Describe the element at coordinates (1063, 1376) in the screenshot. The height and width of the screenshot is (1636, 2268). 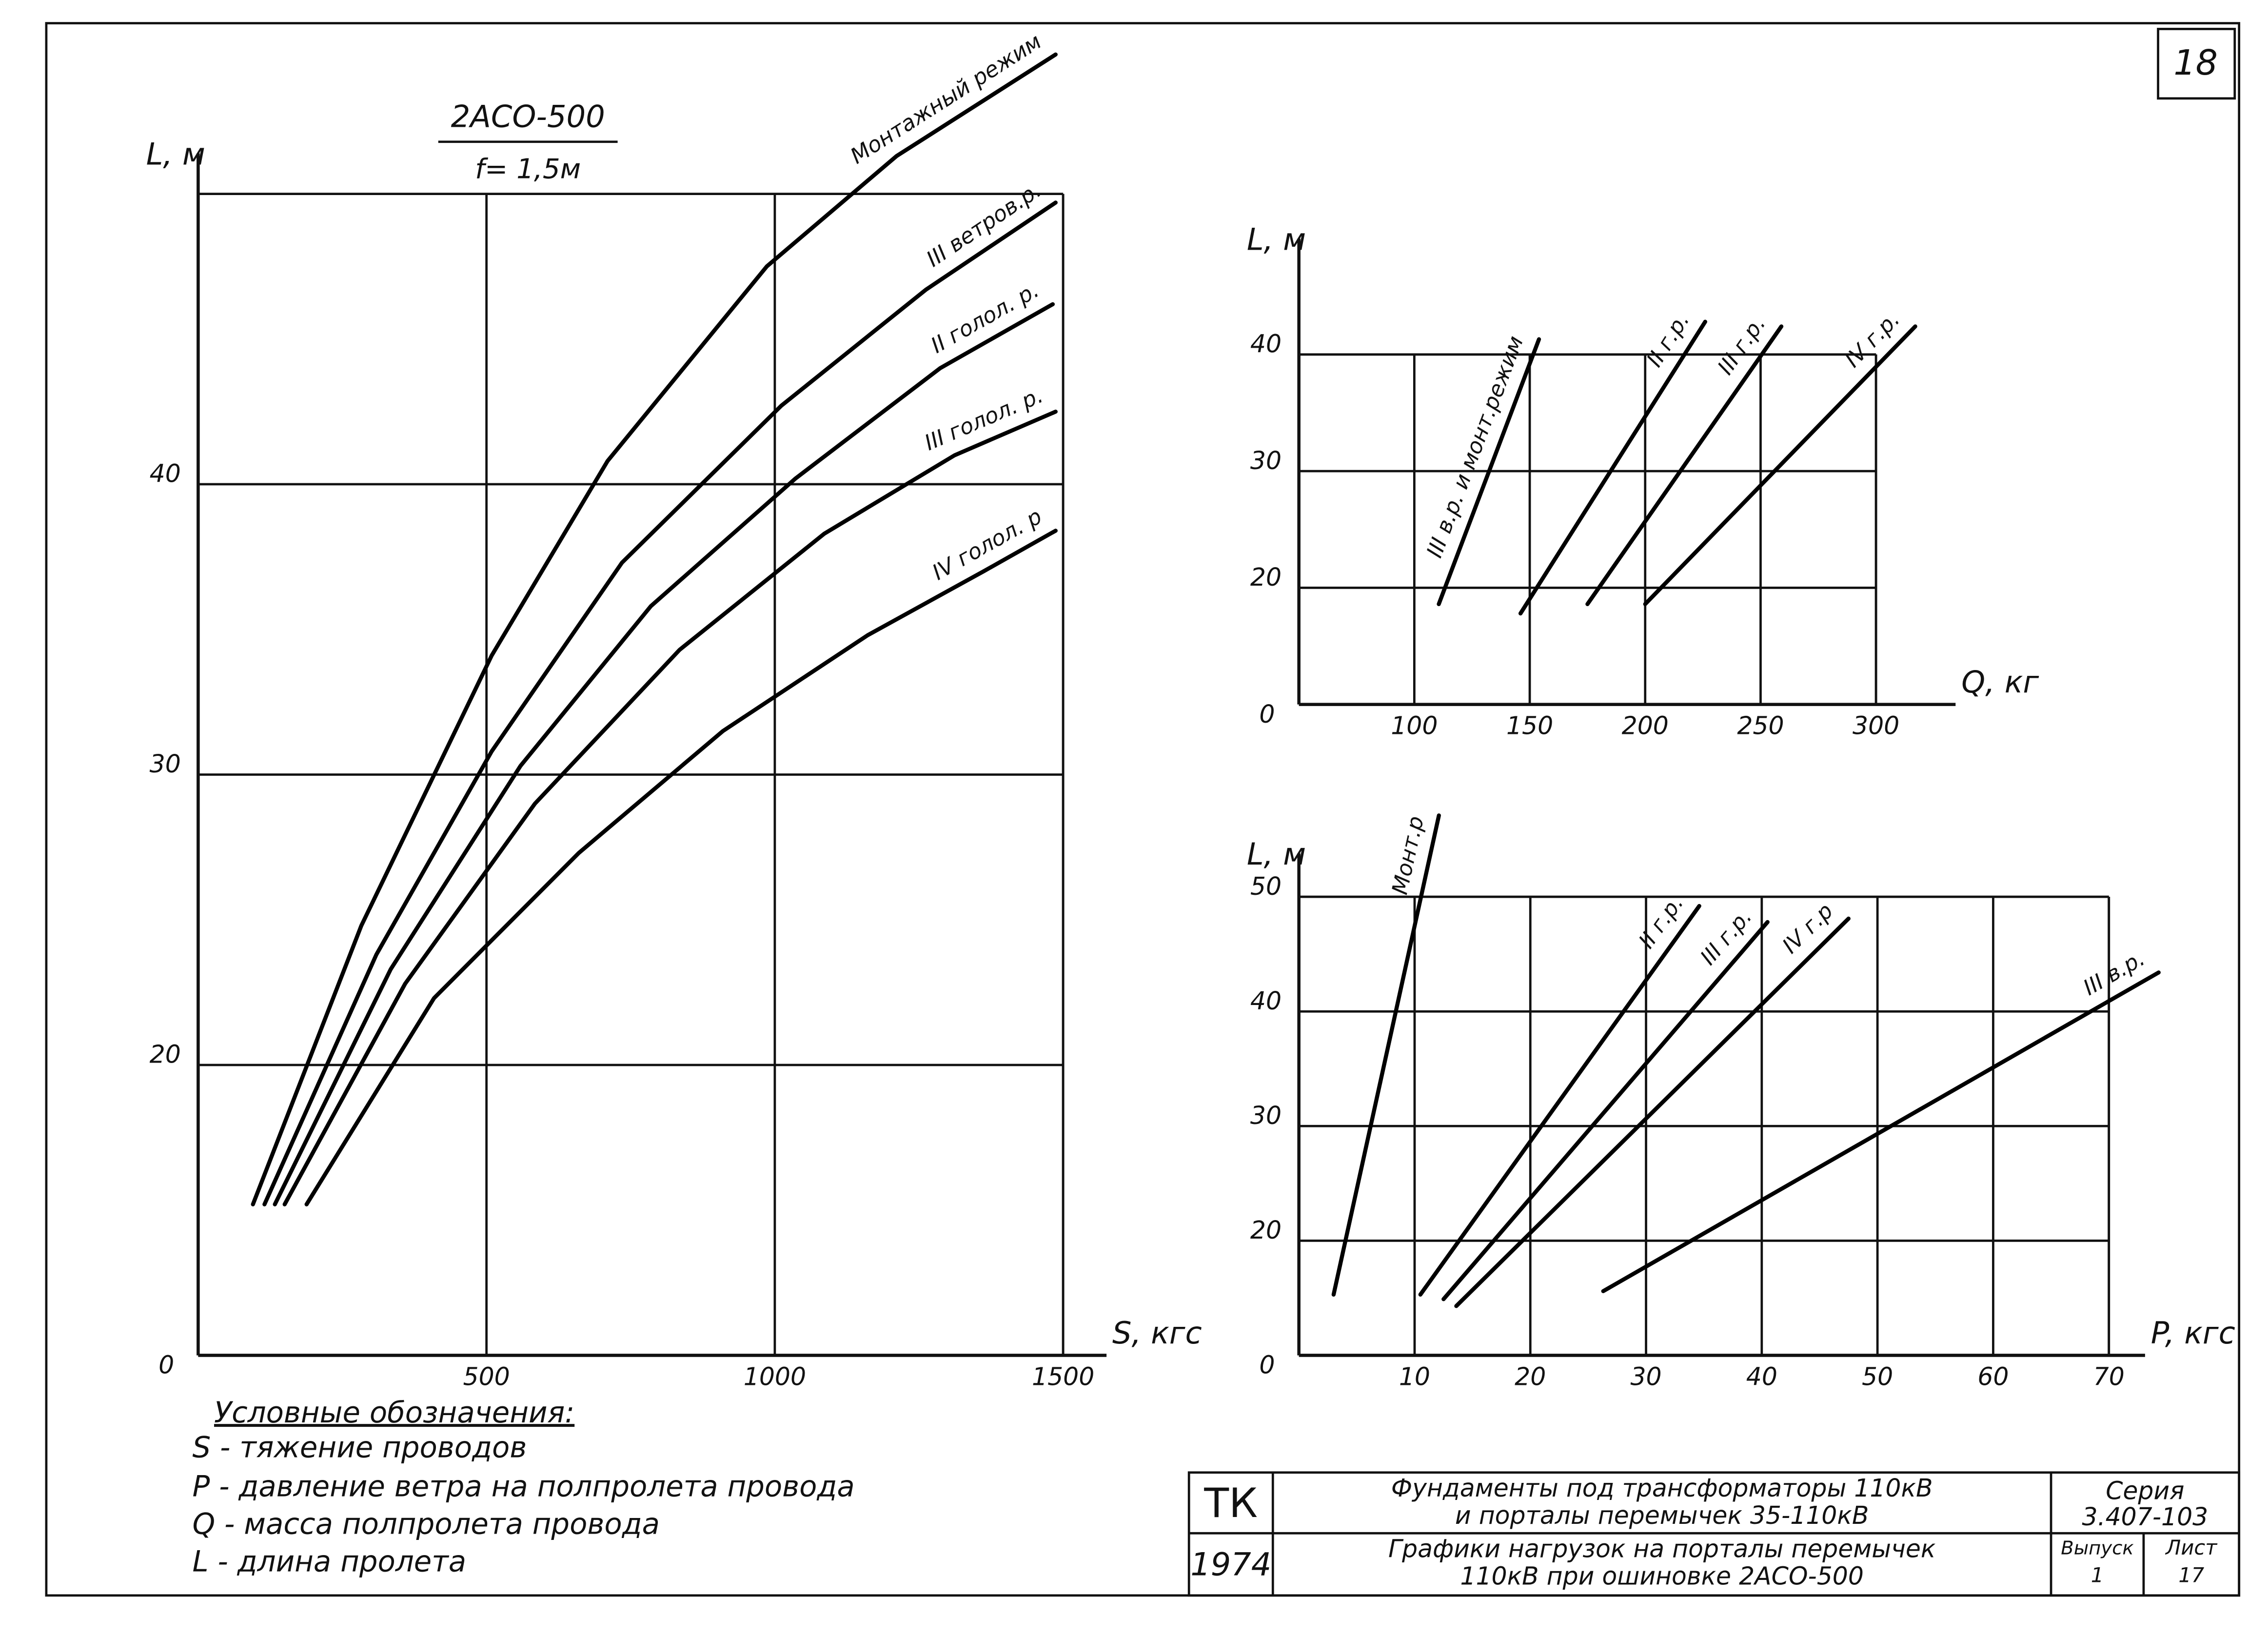
I see `x-tick-label: 1500` at that location.